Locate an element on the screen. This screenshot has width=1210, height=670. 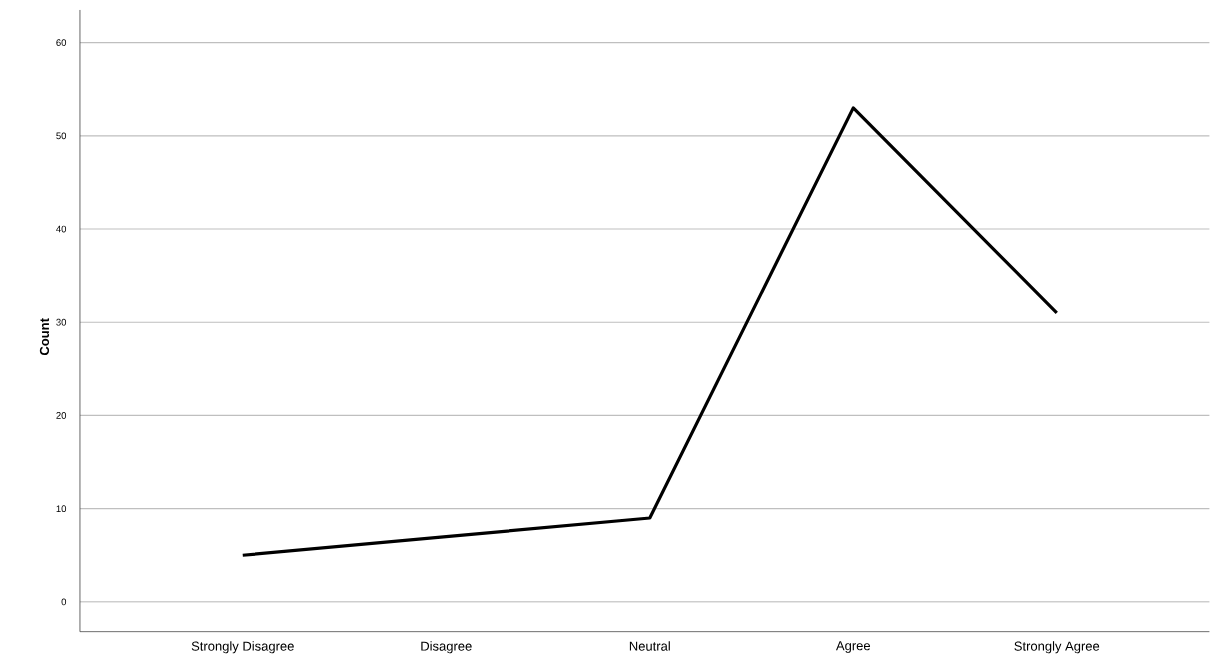
y-tick-label: 20 is located at coordinates (61, 415).